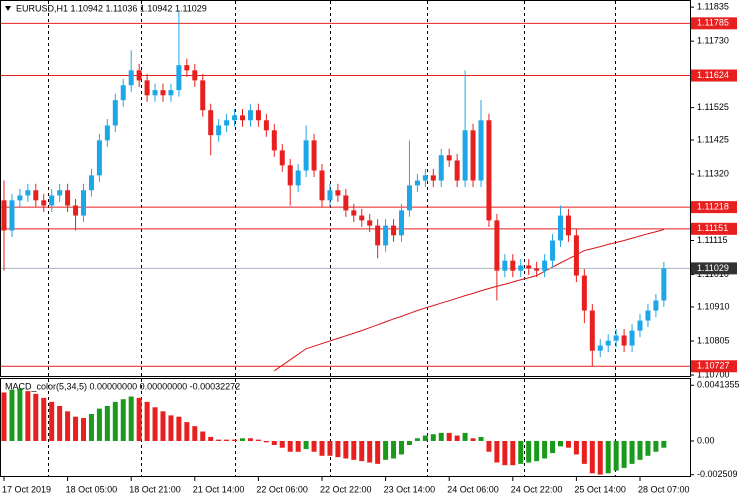 Image resolution: width=740 pixels, height=500 pixels. Describe the element at coordinates (713, 75) in the screenshot. I see `level-label: 1.11624` at that location.